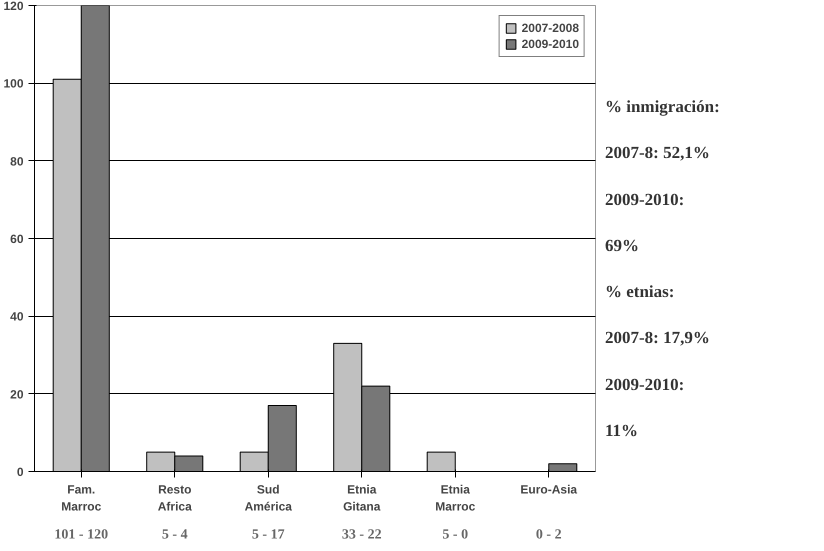 This screenshot has height=551, width=824. What do you see at coordinates (550, 44) in the screenshot?
I see `legend-label: 2009-2010` at bounding box center [550, 44].